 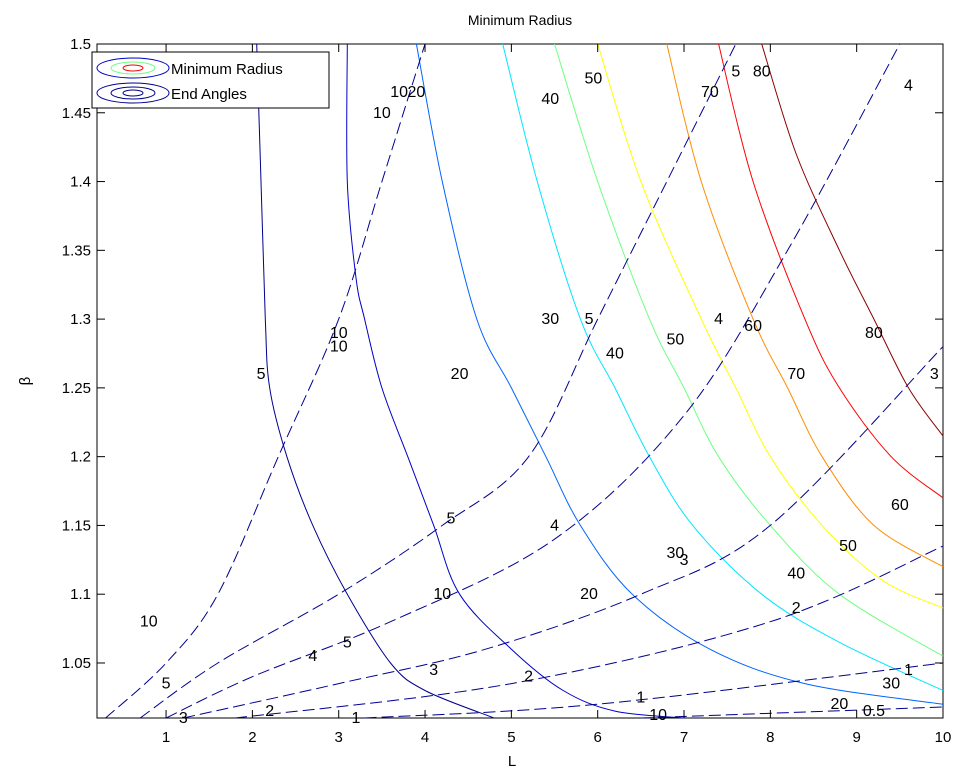 What do you see at coordinates (76, 250) in the screenshot?
I see `y-tick-label: 1.35` at bounding box center [76, 250].